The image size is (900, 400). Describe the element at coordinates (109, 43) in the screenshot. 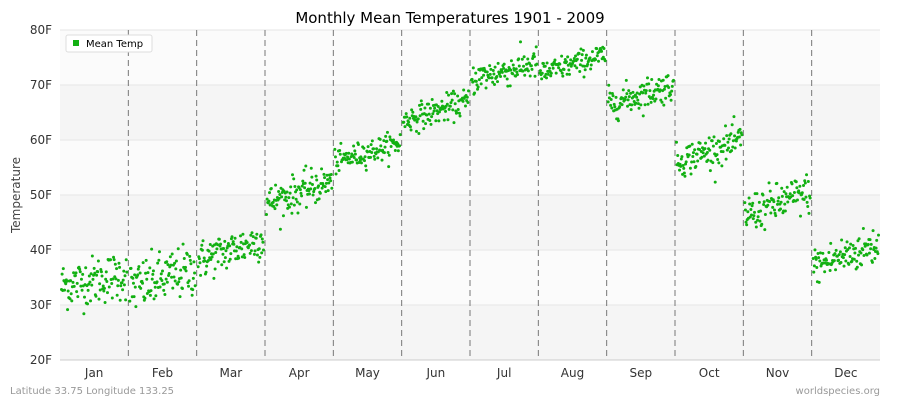

I see `legend: Mean Temp` at that location.